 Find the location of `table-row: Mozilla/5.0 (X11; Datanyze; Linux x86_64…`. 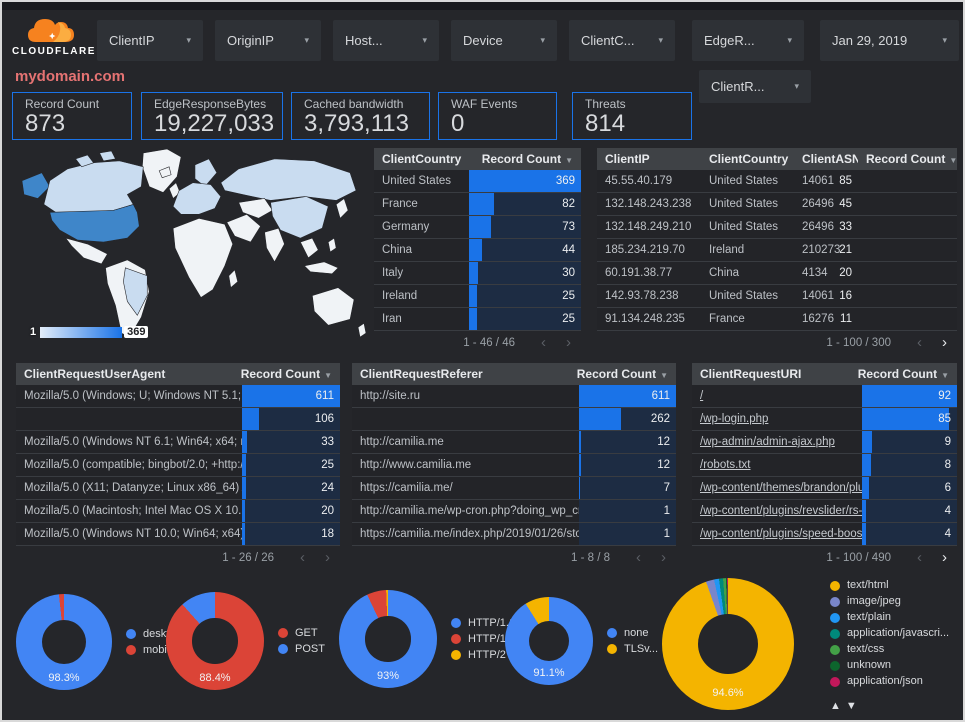

table-row: Mozilla/5.0 (X11; Datanyze; Linux x86_64… is located at coordinates (178, 488).